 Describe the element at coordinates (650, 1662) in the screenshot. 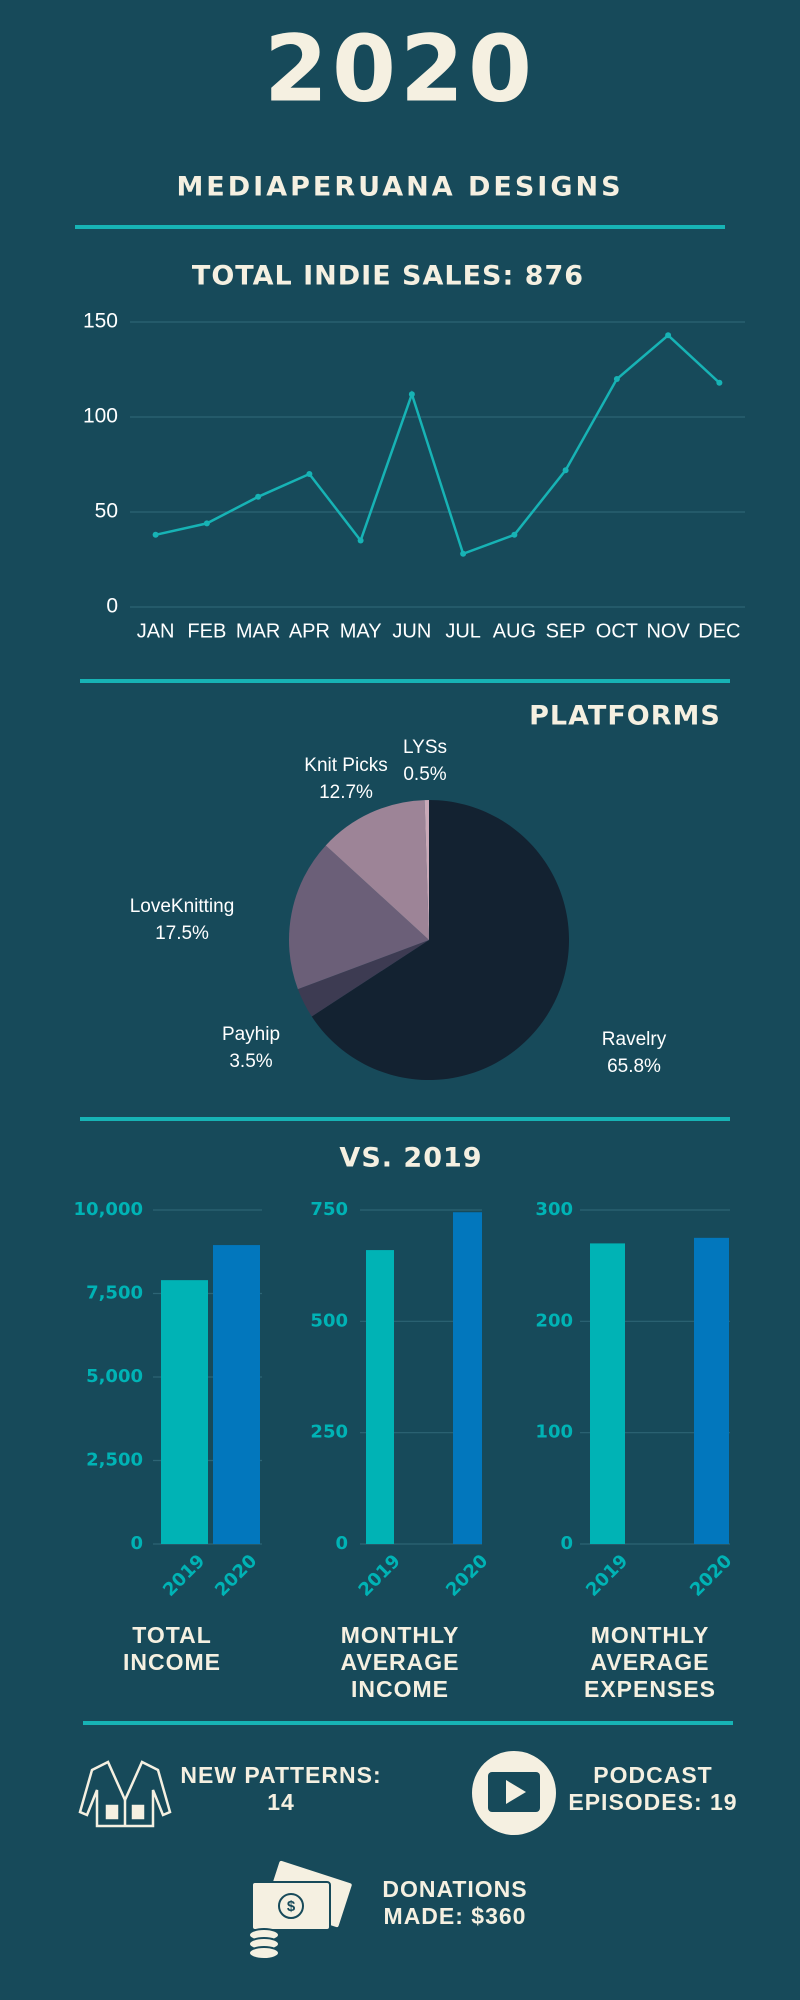

I see `chart-title: MONTHLY AVERAGE EXPENSES` at that location.